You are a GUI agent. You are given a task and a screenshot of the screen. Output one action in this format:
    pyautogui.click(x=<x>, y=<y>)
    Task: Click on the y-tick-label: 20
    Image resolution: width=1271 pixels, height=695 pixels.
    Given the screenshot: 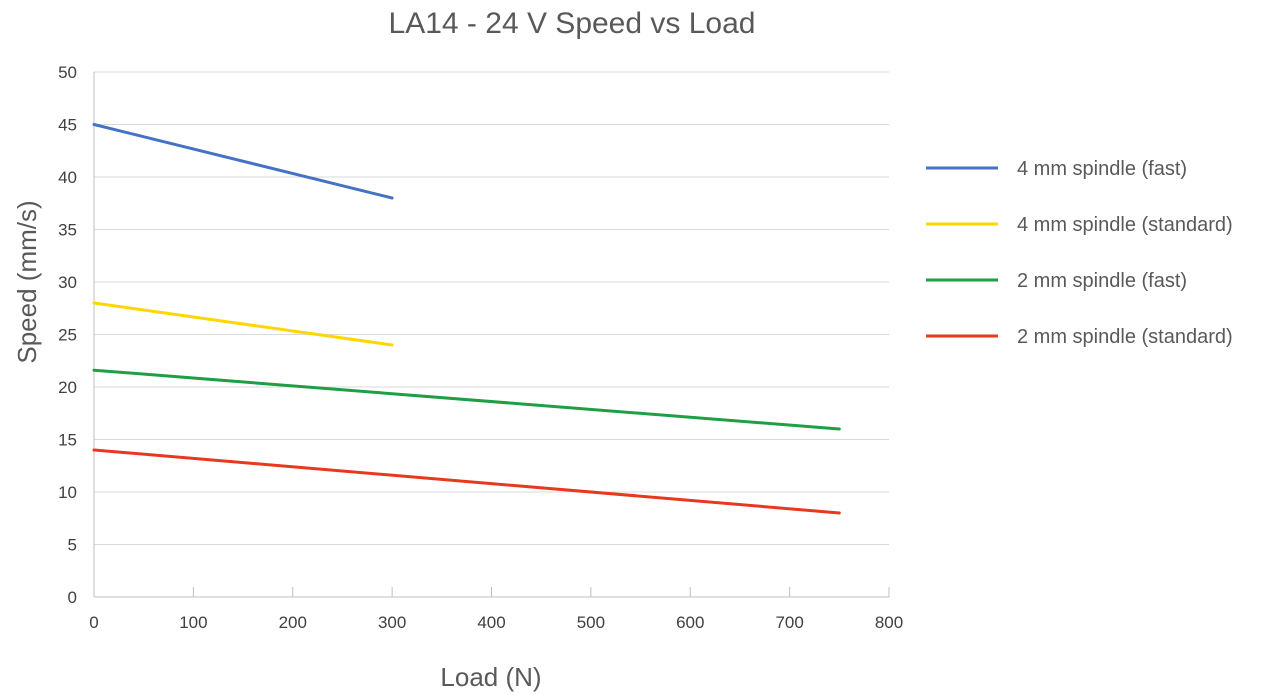 What is the action you would take?
    pyautogui.click(x=67, y=387)
    